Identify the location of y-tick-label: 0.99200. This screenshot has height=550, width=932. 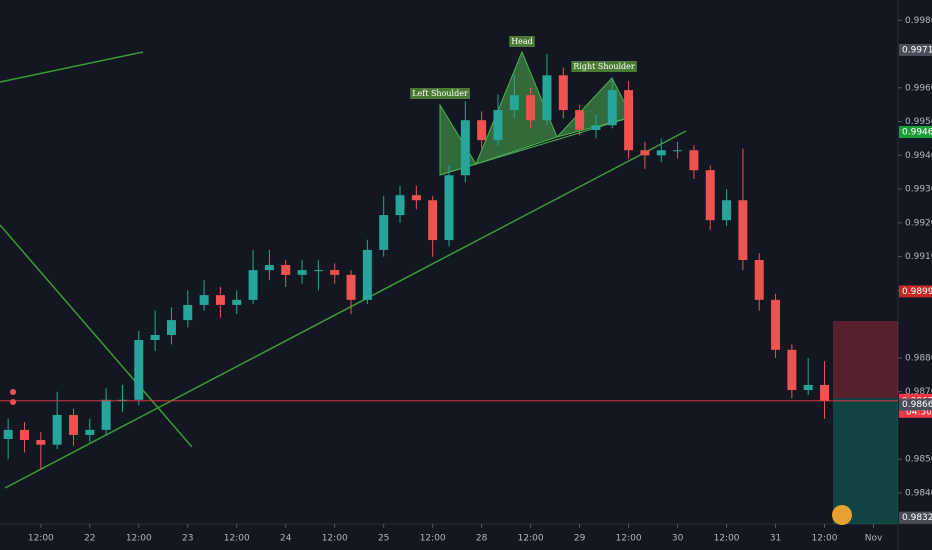
(918, 223).